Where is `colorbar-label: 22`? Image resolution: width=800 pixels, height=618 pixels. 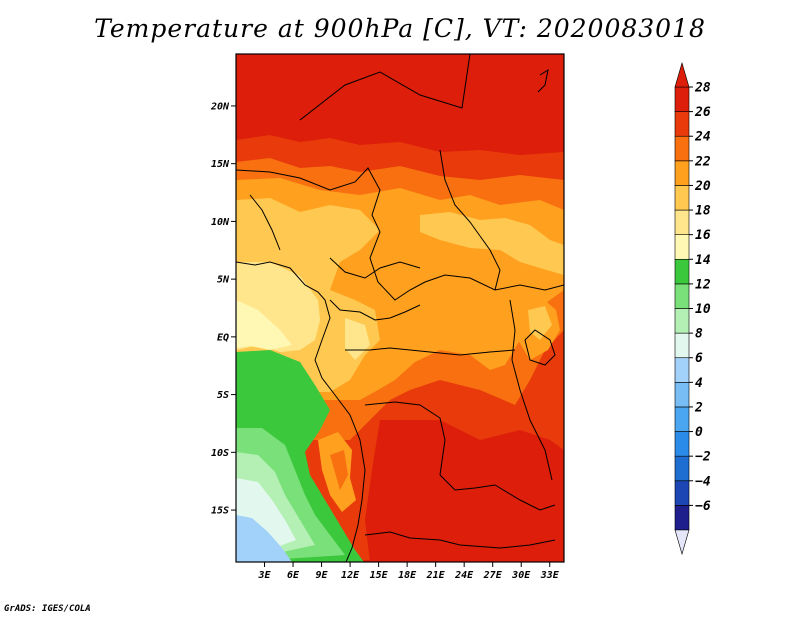
colorbar-label: 22 is located at coordinates (702, 161).